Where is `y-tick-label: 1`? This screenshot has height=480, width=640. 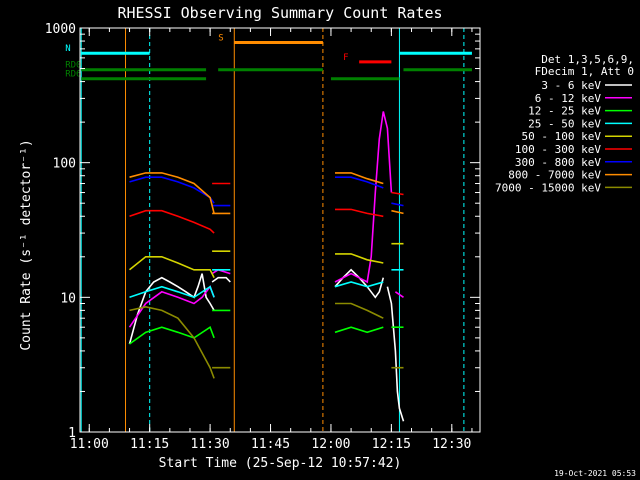
y-tick-label: 1 is located at coordinates (72, 433).